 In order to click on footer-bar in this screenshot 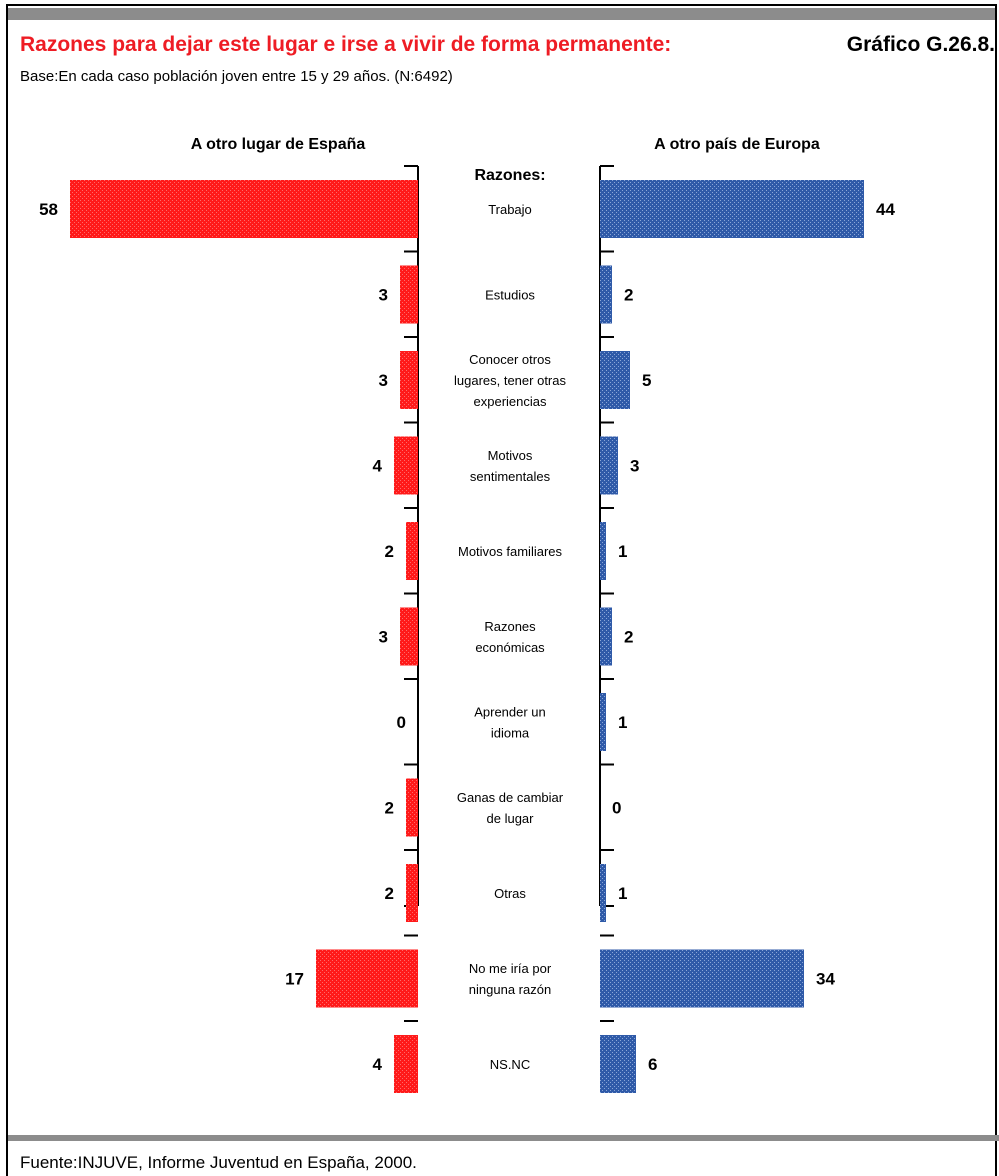, I will do `click(503, 1138)`.